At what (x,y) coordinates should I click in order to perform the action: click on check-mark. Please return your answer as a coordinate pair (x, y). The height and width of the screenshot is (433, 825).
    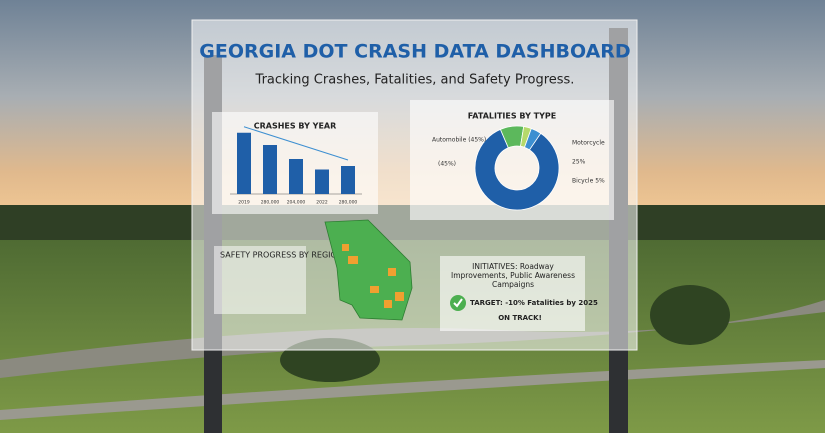
    Looking at the image, I should click on (458, 303).